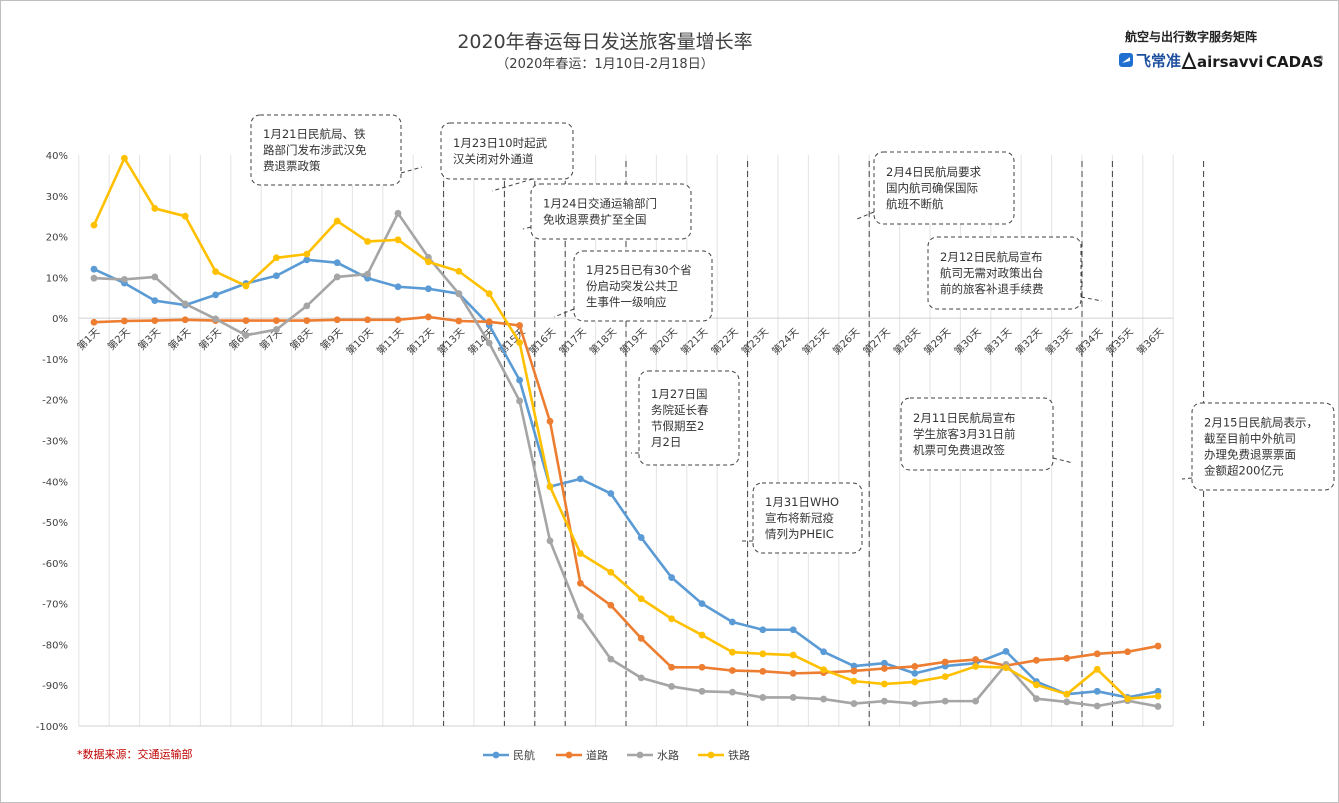 The image size is (1339, 803). I want to click on x-tick-label: 第22天, so click(724, 341).